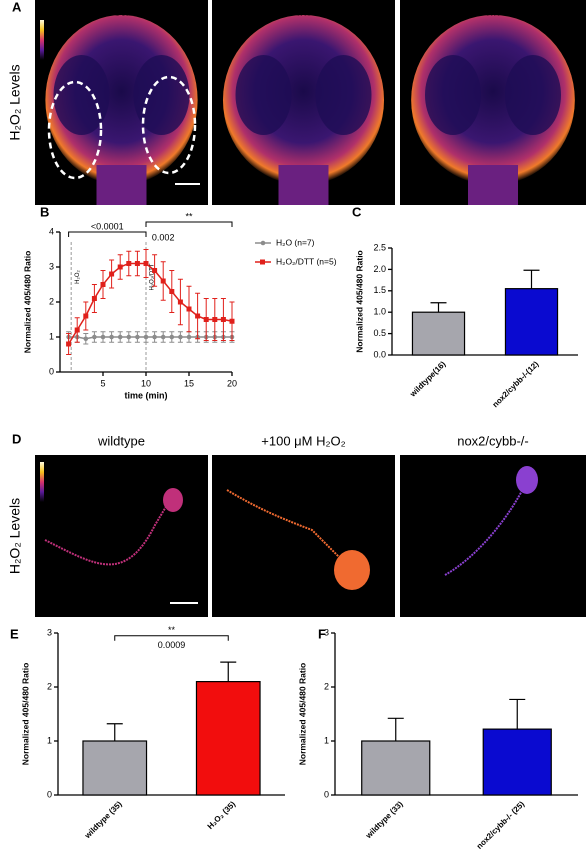 The image size is (586, 852). What do you see at coordinates (222, 815) in the screenshot?
I see `x-tick-label: H₂O₂ (35)` at bounding box center [222, 815].